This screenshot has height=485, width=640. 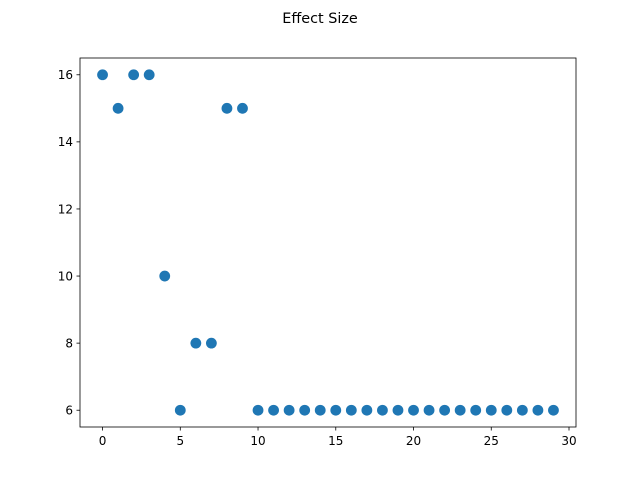 What do you see at coordinates (103, 441) in the screenshot?
I see `x-tick-label: 0` at bounding box center [103, 441].